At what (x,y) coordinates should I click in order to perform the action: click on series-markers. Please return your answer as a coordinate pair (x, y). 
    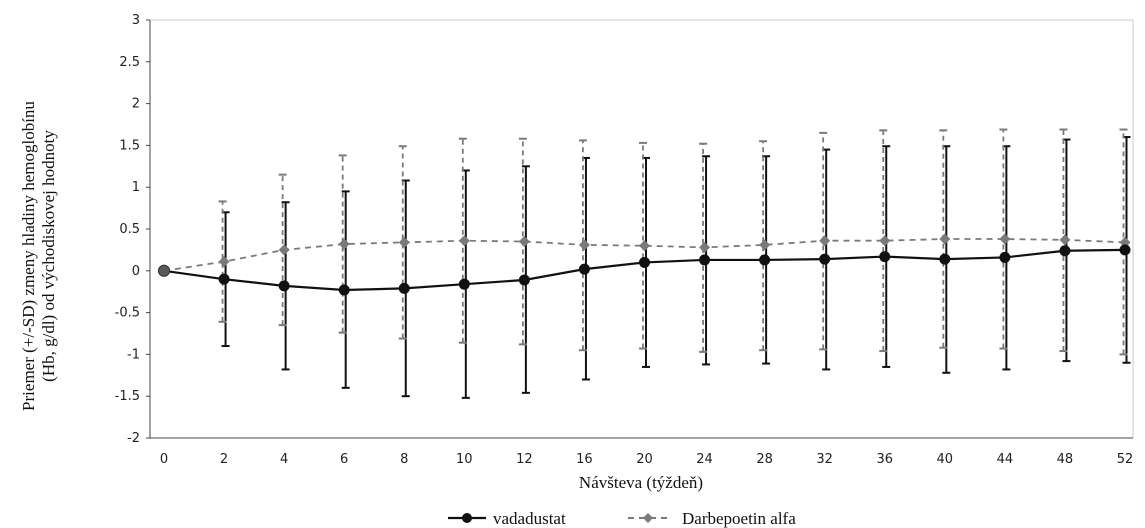
    Looking at the image, I should click on (644, 264).